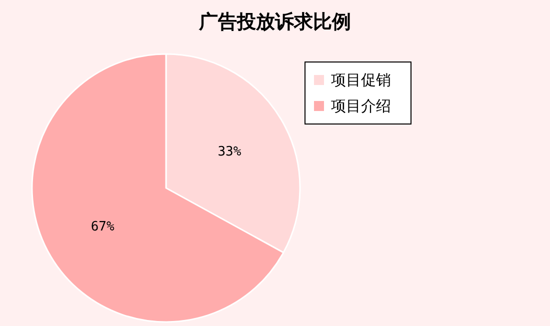  Describe the element at coordinates (230, 152) in the screenshot. I see `data-label: 33%` at that location.